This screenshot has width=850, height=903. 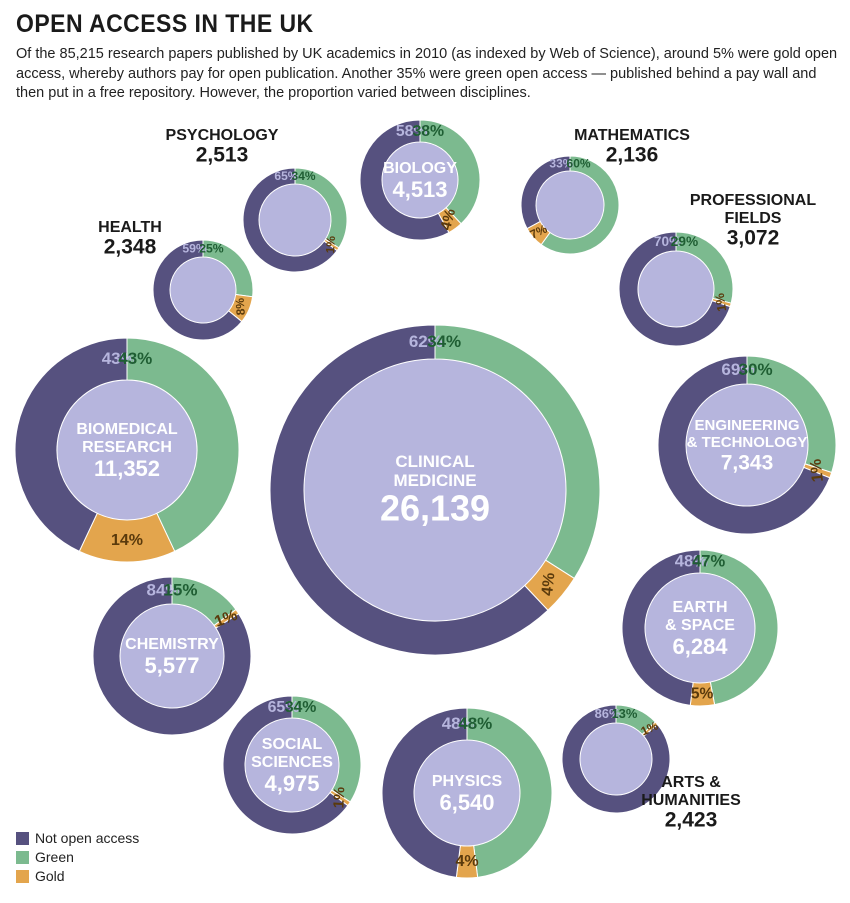 What do you see at coordinates (539, 232) in the screenshot?
I see `pct-gold: 7%` at bounding box center [539, 232].